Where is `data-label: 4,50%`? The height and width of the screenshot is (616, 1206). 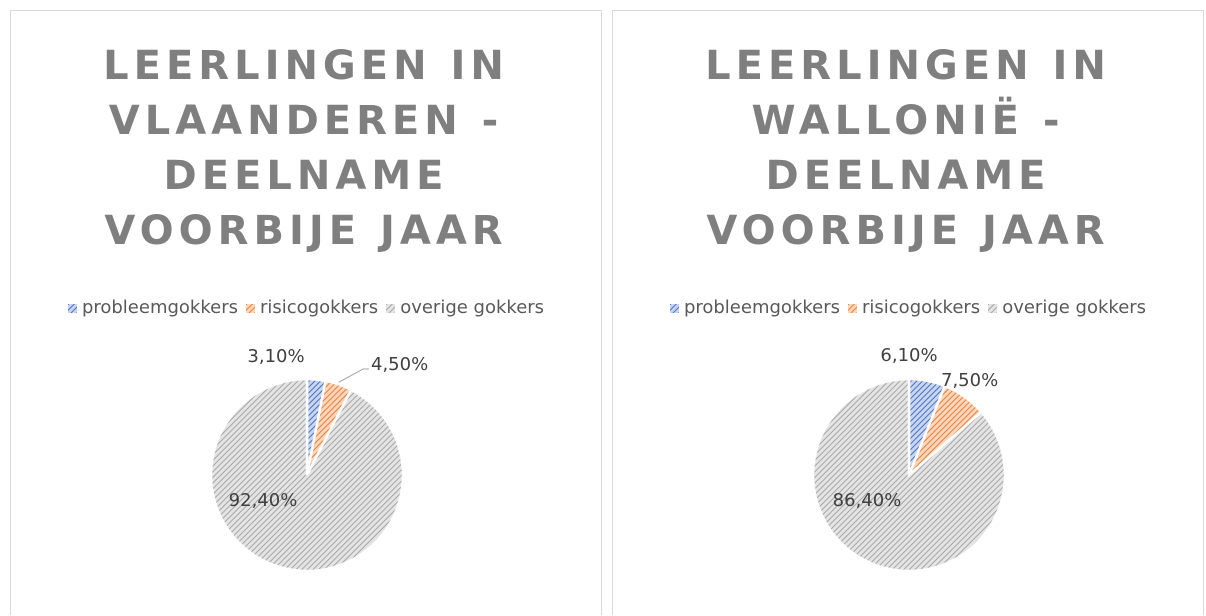 data-label: 4,50% is located at coordinates (399, 364).